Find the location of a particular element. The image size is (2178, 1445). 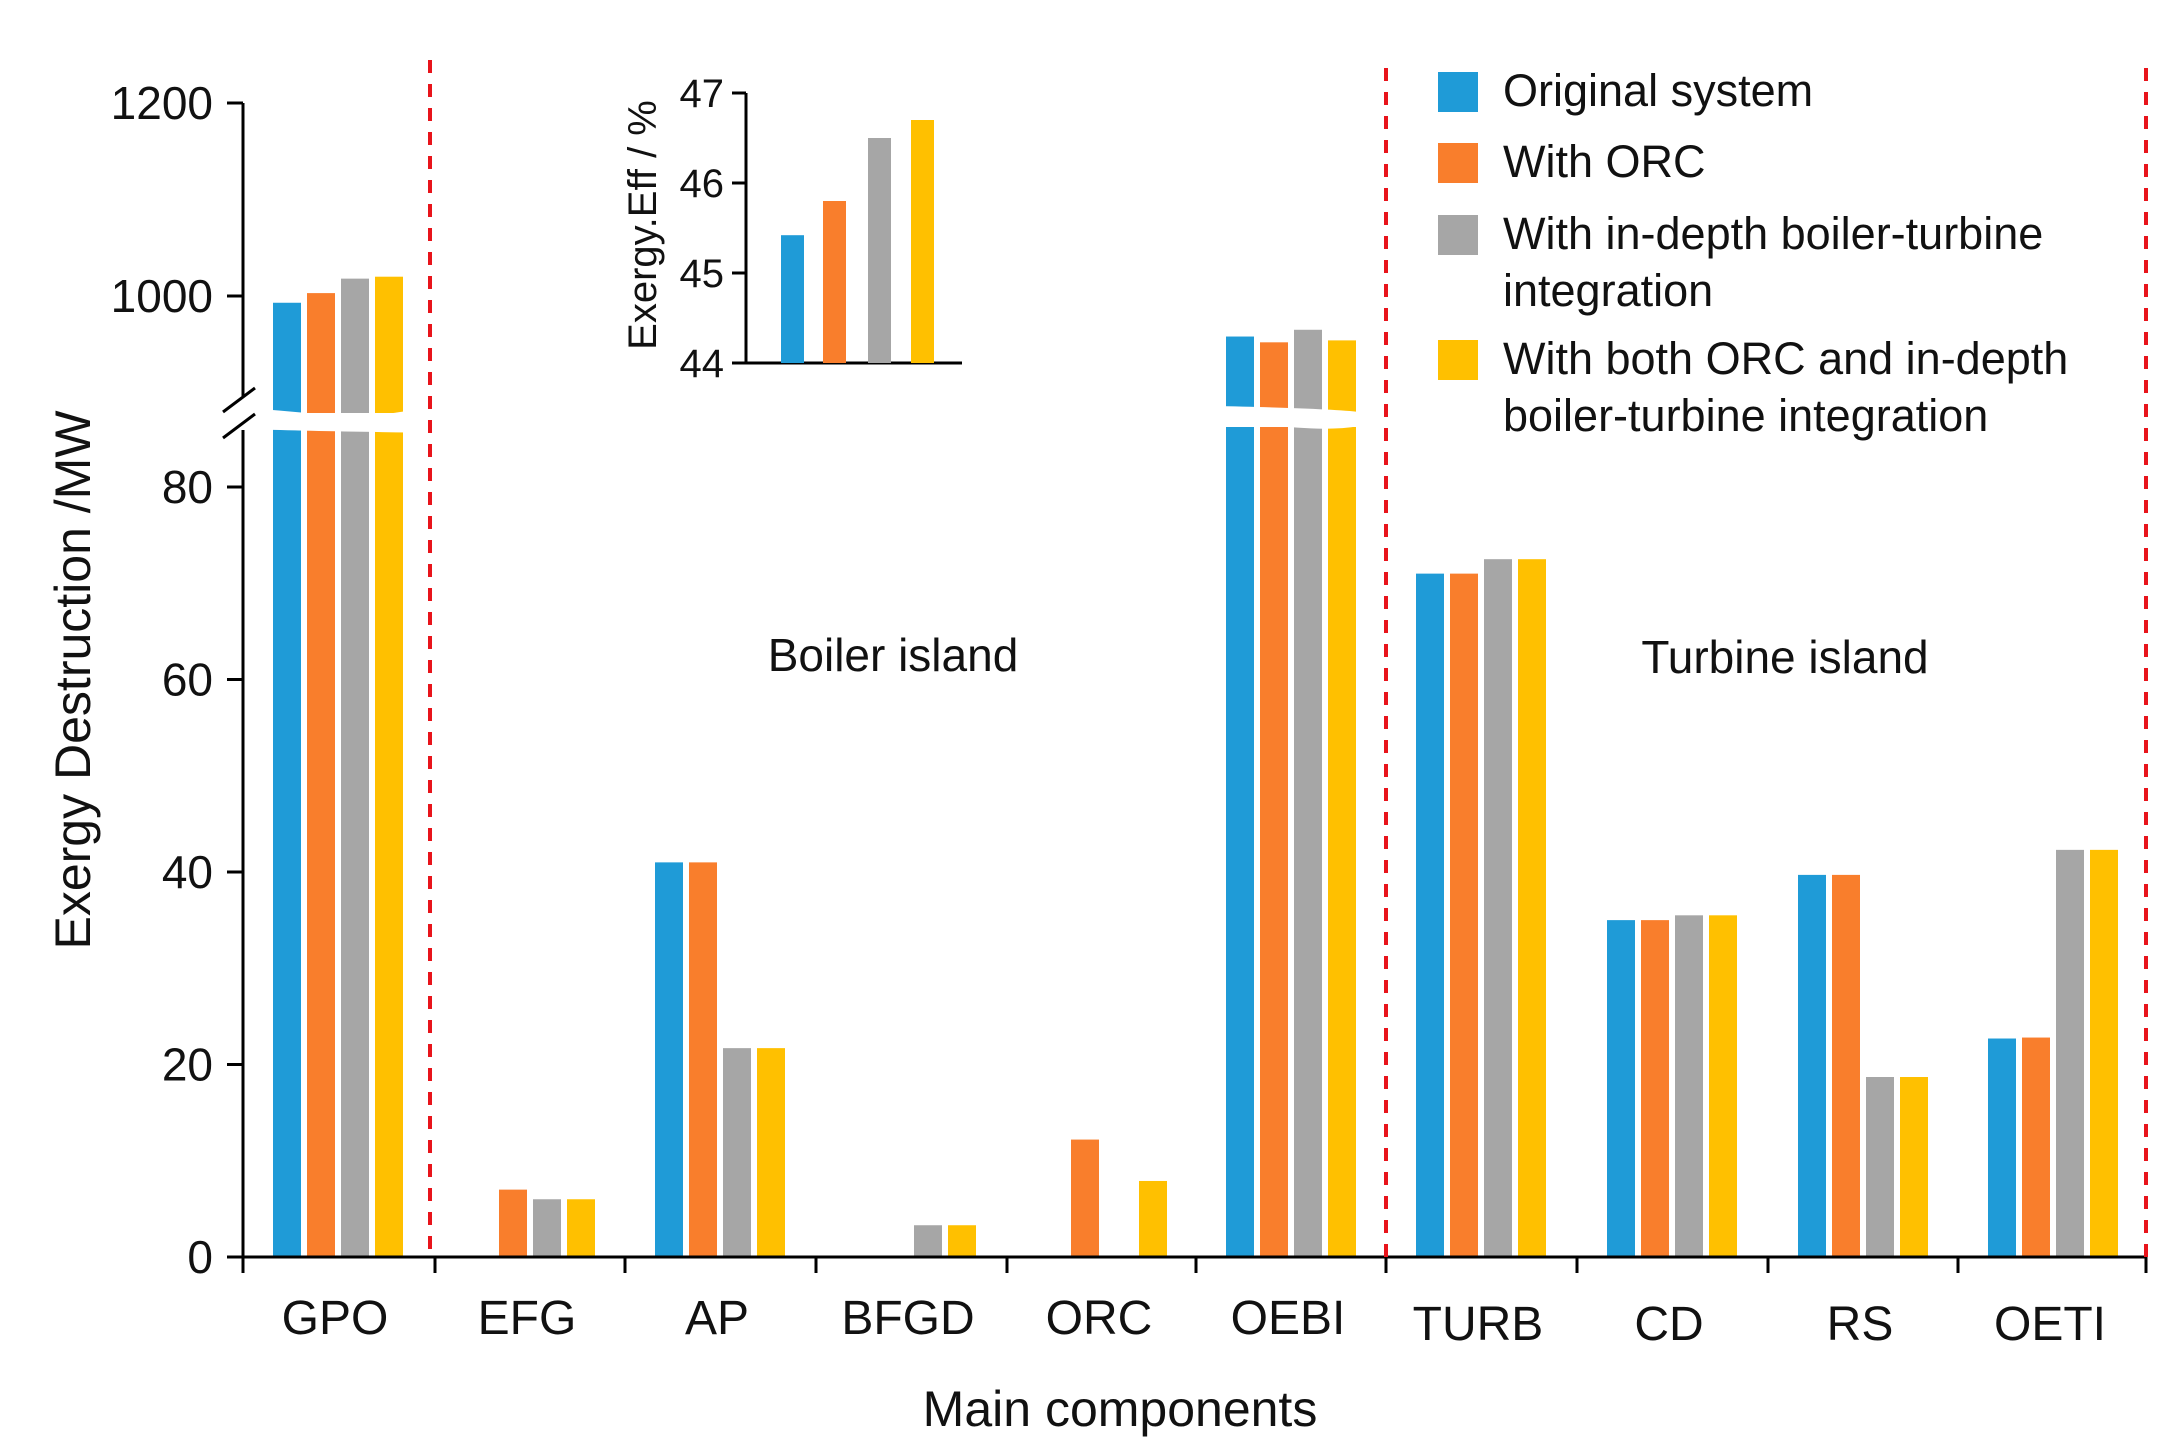

inset-chart: 44 45 46 47 Exergy.Eff / % is located at coordinates (791, 229).